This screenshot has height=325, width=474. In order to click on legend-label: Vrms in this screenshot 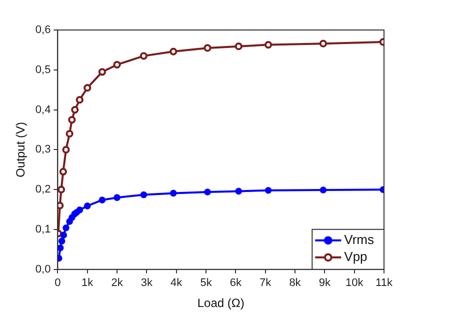, I will do `click(359, 239)`.